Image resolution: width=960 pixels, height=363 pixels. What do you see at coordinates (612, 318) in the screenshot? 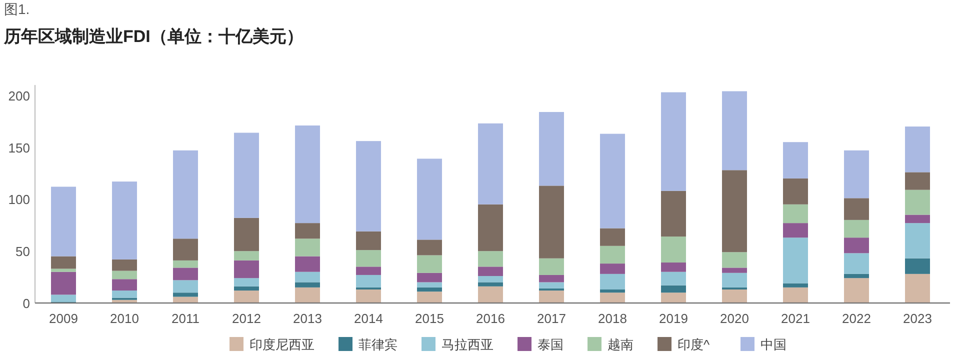
I see `x-tick-label: 2018` at bounding box center [612, 318].